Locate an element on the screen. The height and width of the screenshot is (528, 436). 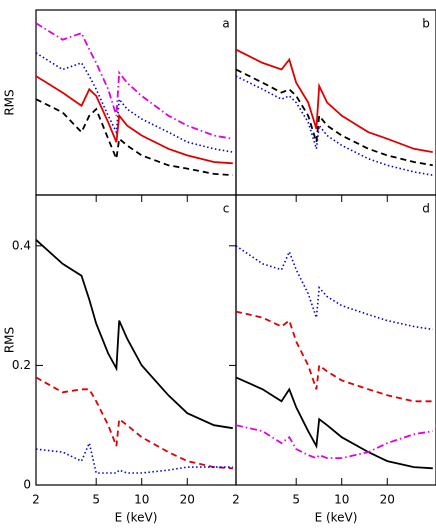
panel-label: a is located at coordinates (225, 24).